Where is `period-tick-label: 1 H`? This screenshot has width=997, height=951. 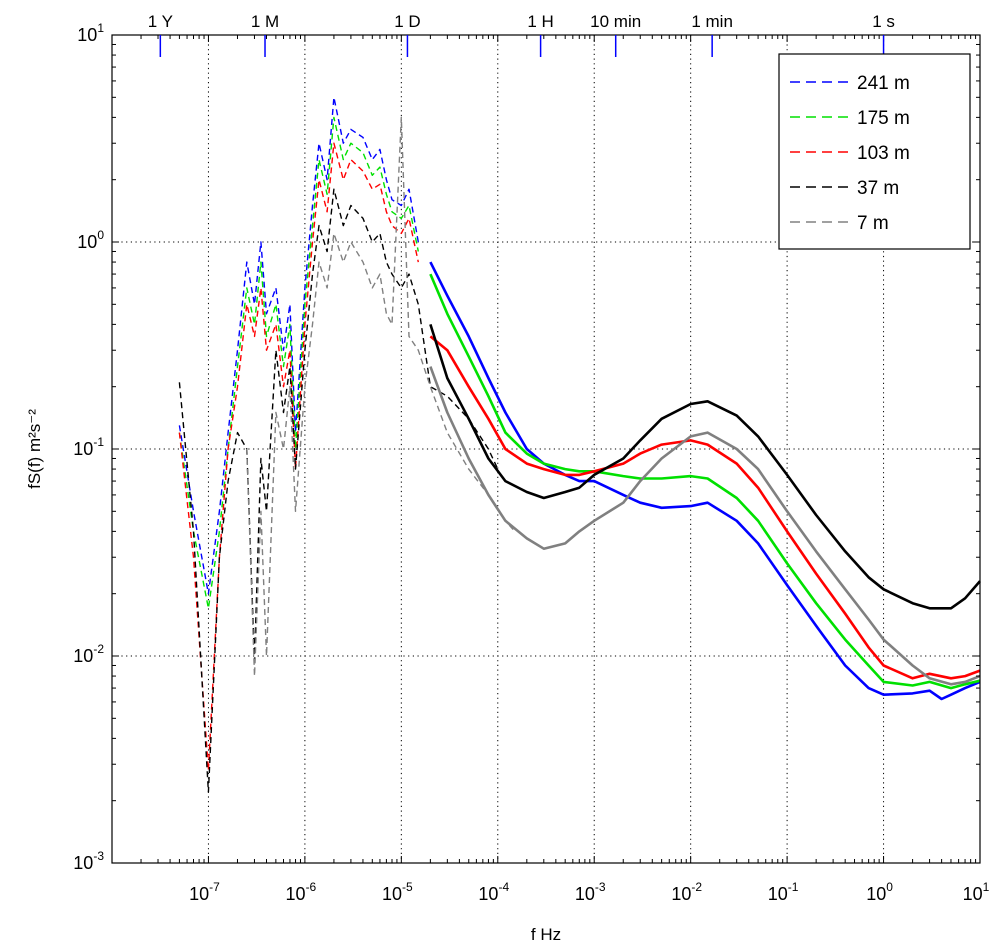 period-tick-label: 1 H is located at coordinates (540, 21).